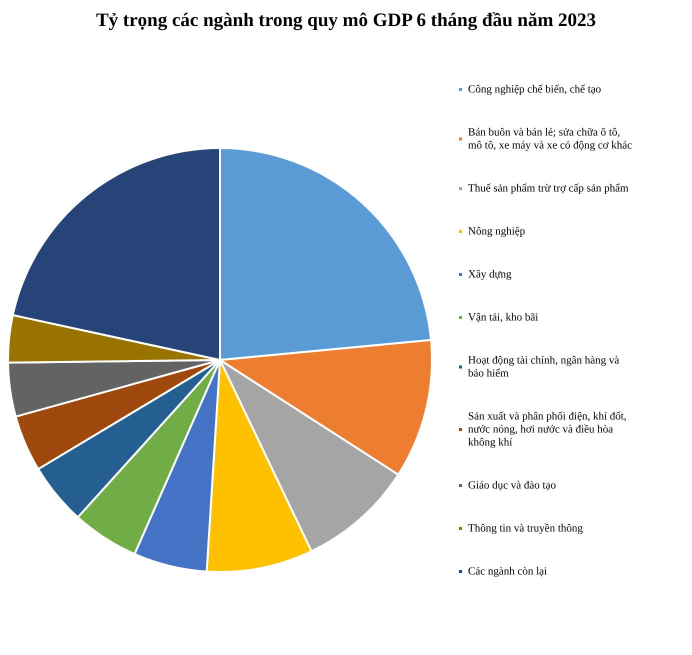 The image size is (692, 655). Describe the element at coordinates (490, 274) in the screenshot. I see `legend-label: Xây dựng` at that location.